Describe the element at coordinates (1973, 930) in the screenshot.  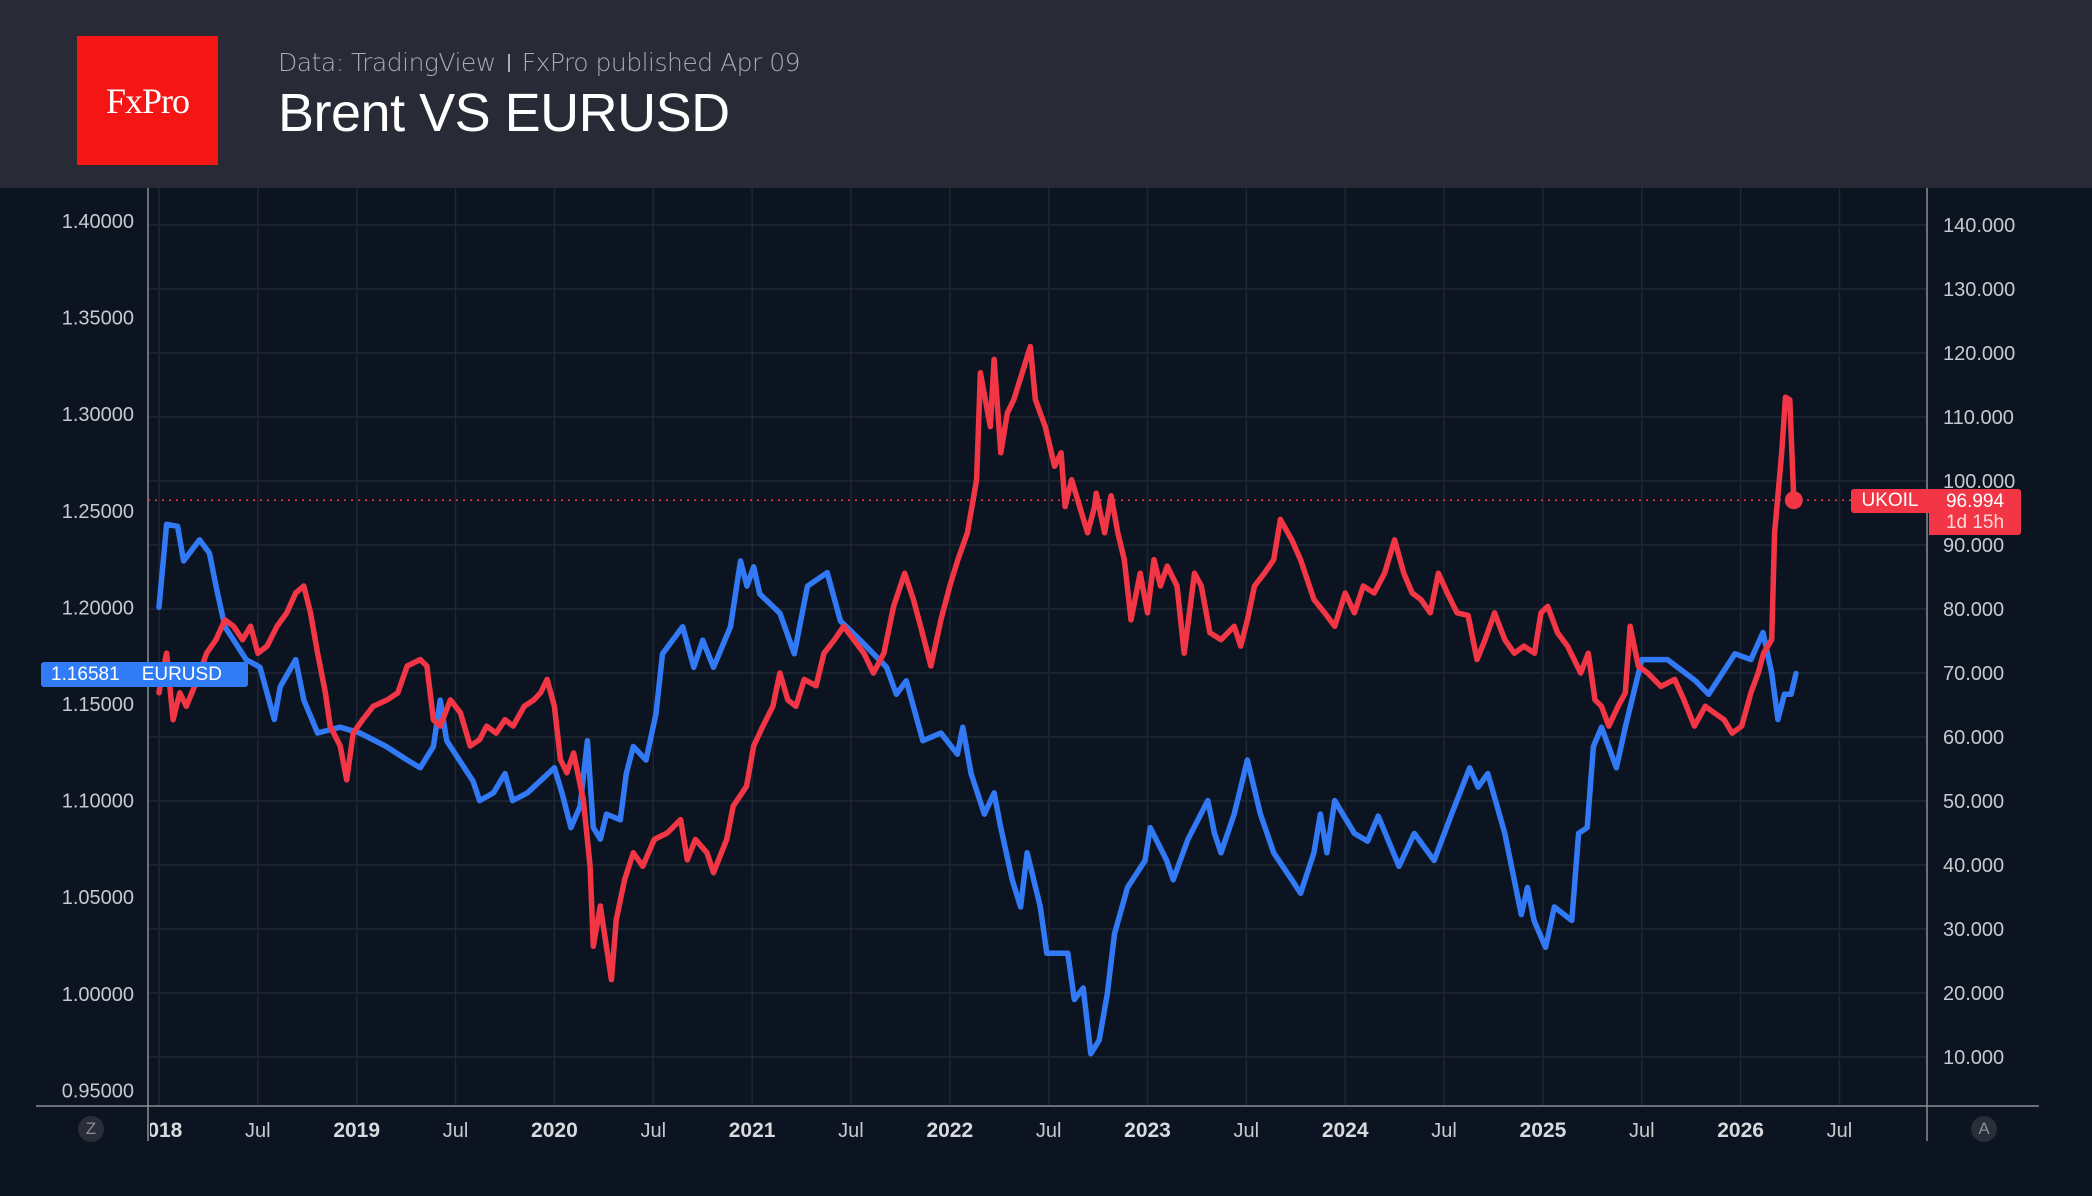
I see `right-tick-label: 30.000` at that location.